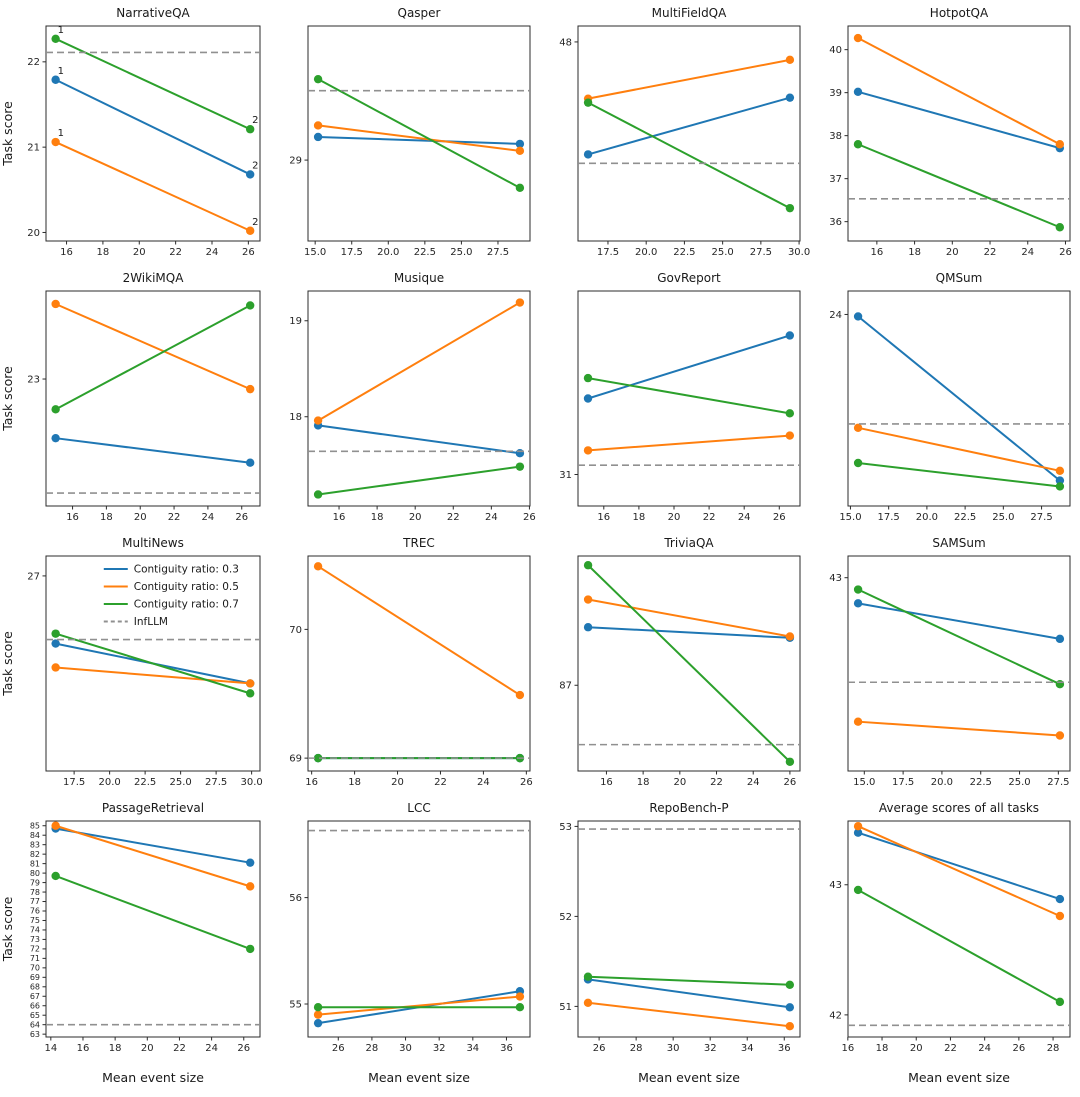  What do you see at coordinates (959, 13) in the screenshot?
I see `subplot-title: HotpotQA` at bounding box center [959, 13].